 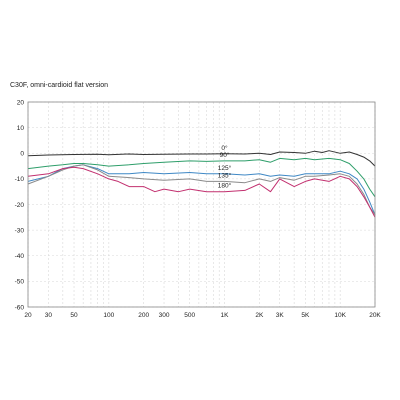 I want to click on x-axis-ticks: 20 30 50 100 200 300 500 1K 2K 3K 5K 10K 20K, so click(x=202, y=315).